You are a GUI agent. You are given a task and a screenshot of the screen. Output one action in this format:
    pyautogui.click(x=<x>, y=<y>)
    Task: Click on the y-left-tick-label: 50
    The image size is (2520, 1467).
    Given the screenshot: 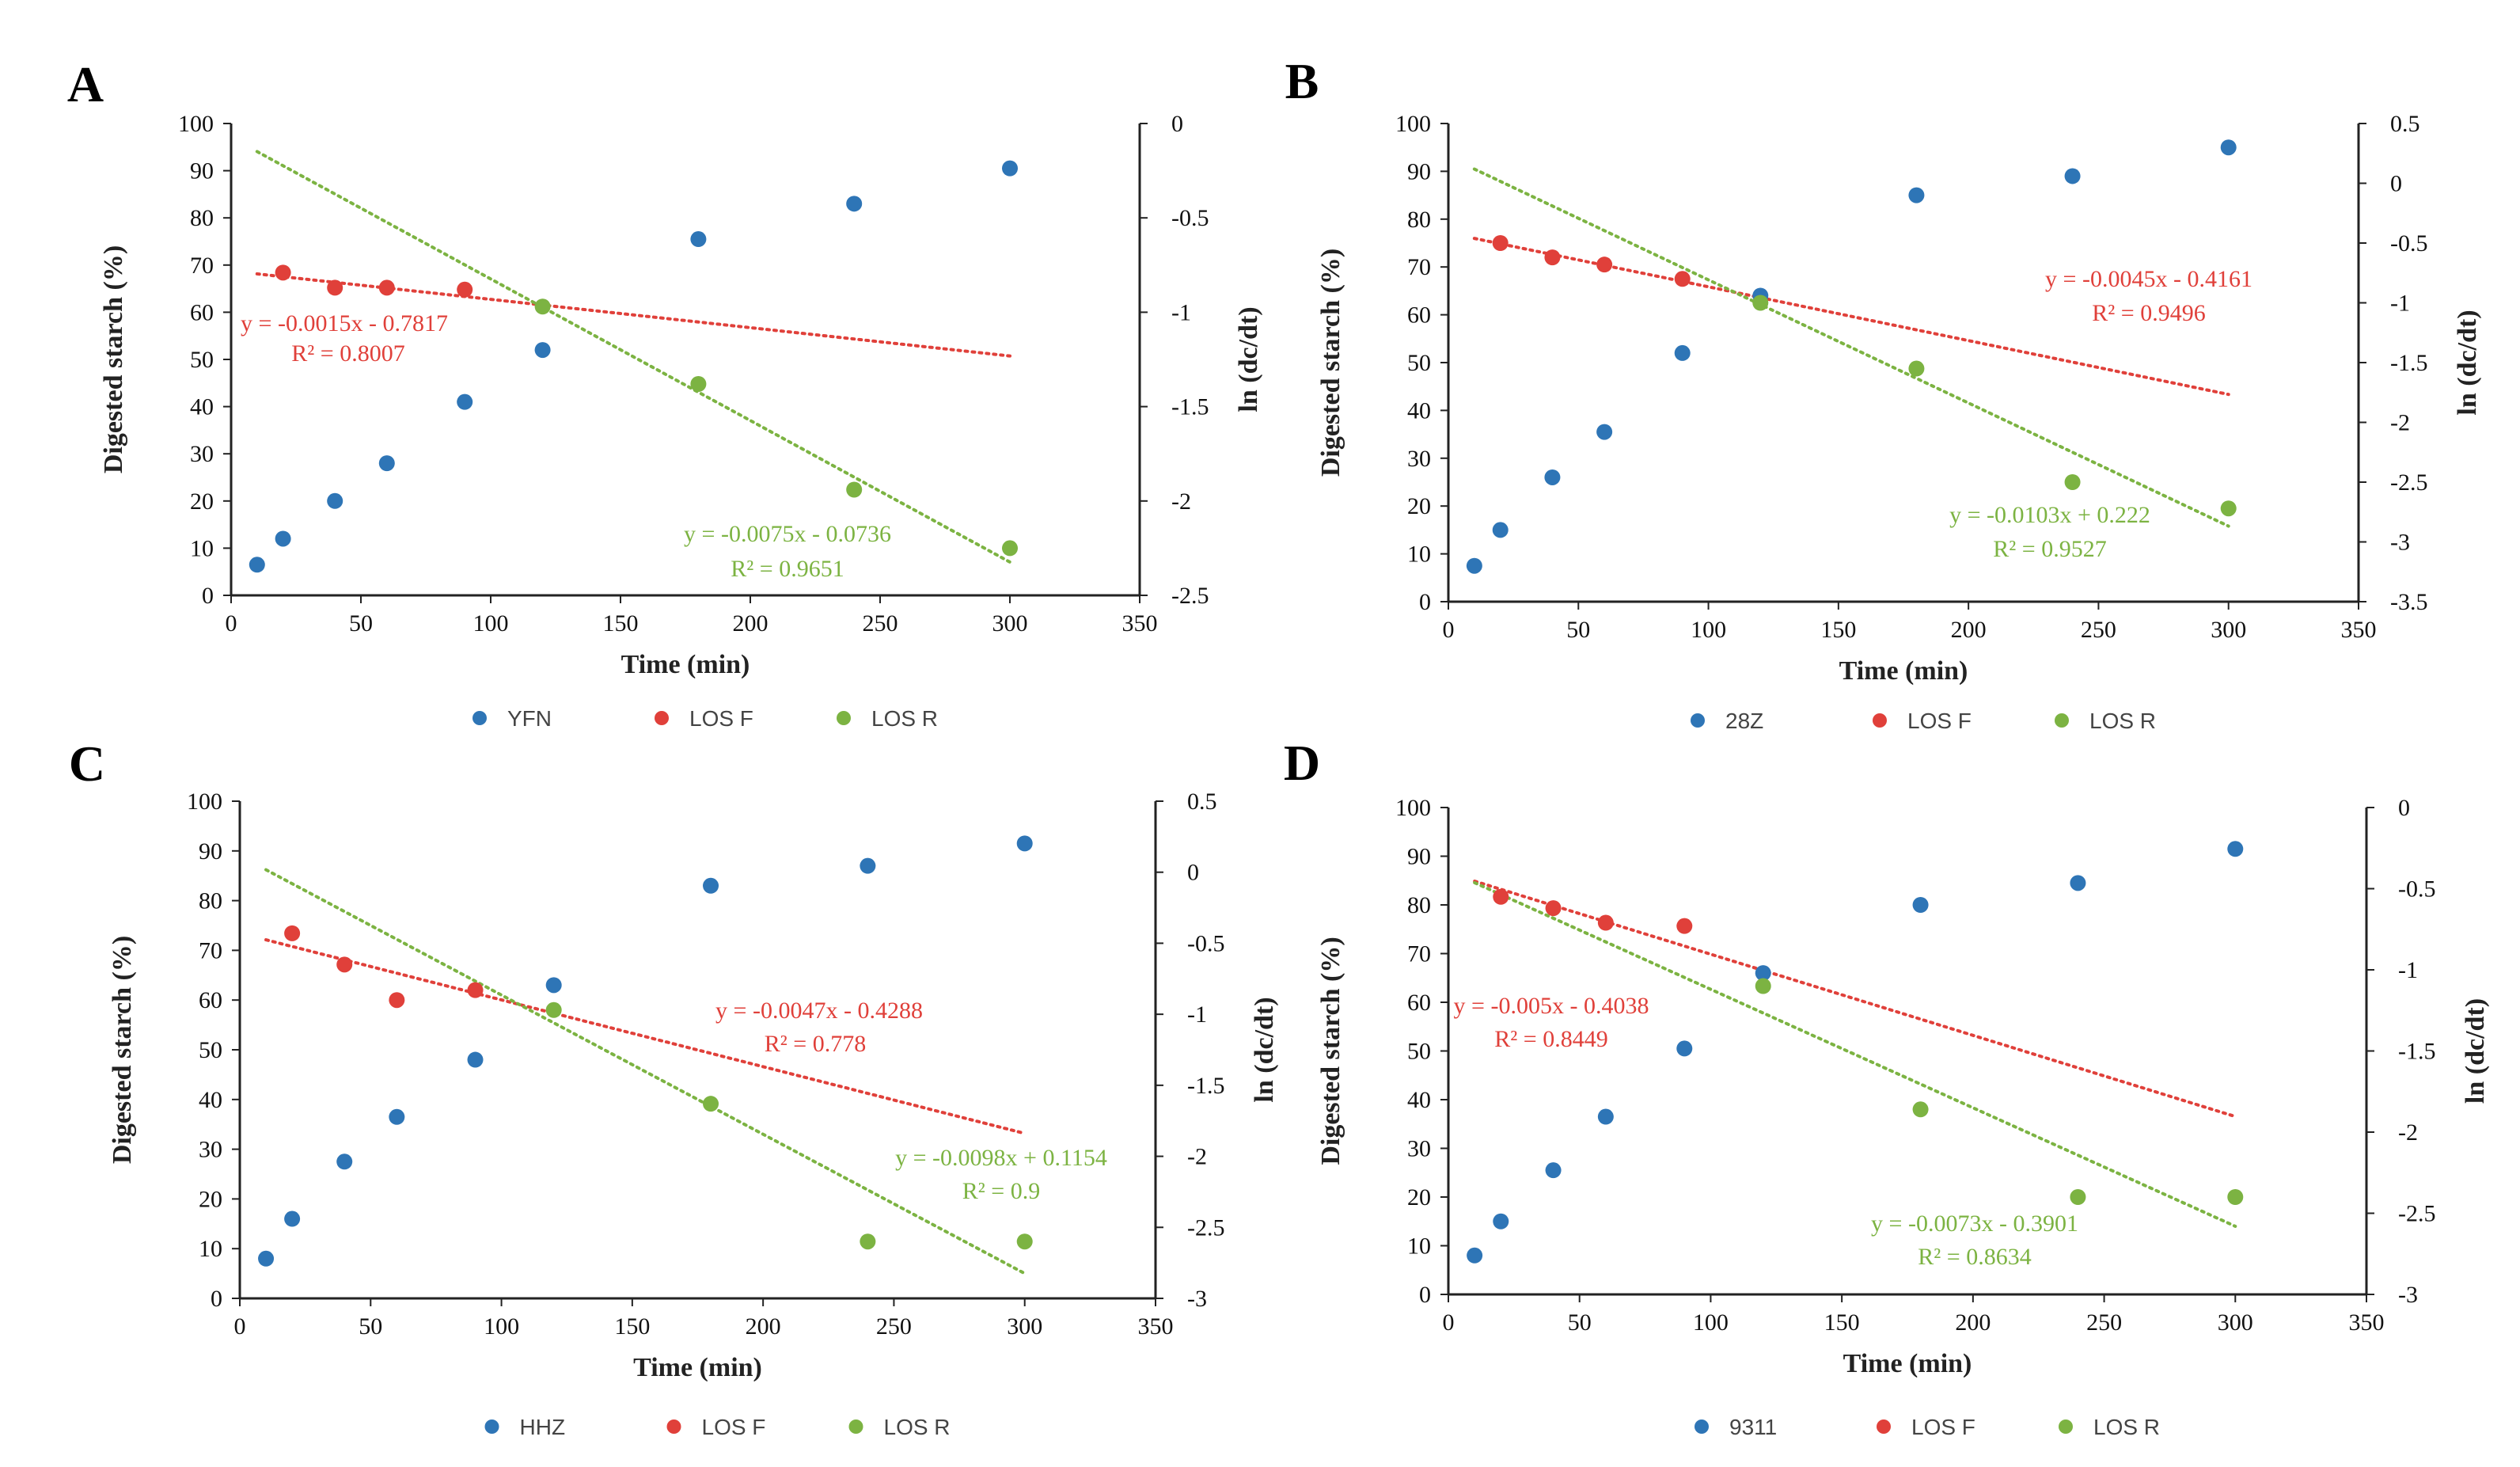 What is the action you would take?
    pyautogui.click(x=1419, y=1052)
    